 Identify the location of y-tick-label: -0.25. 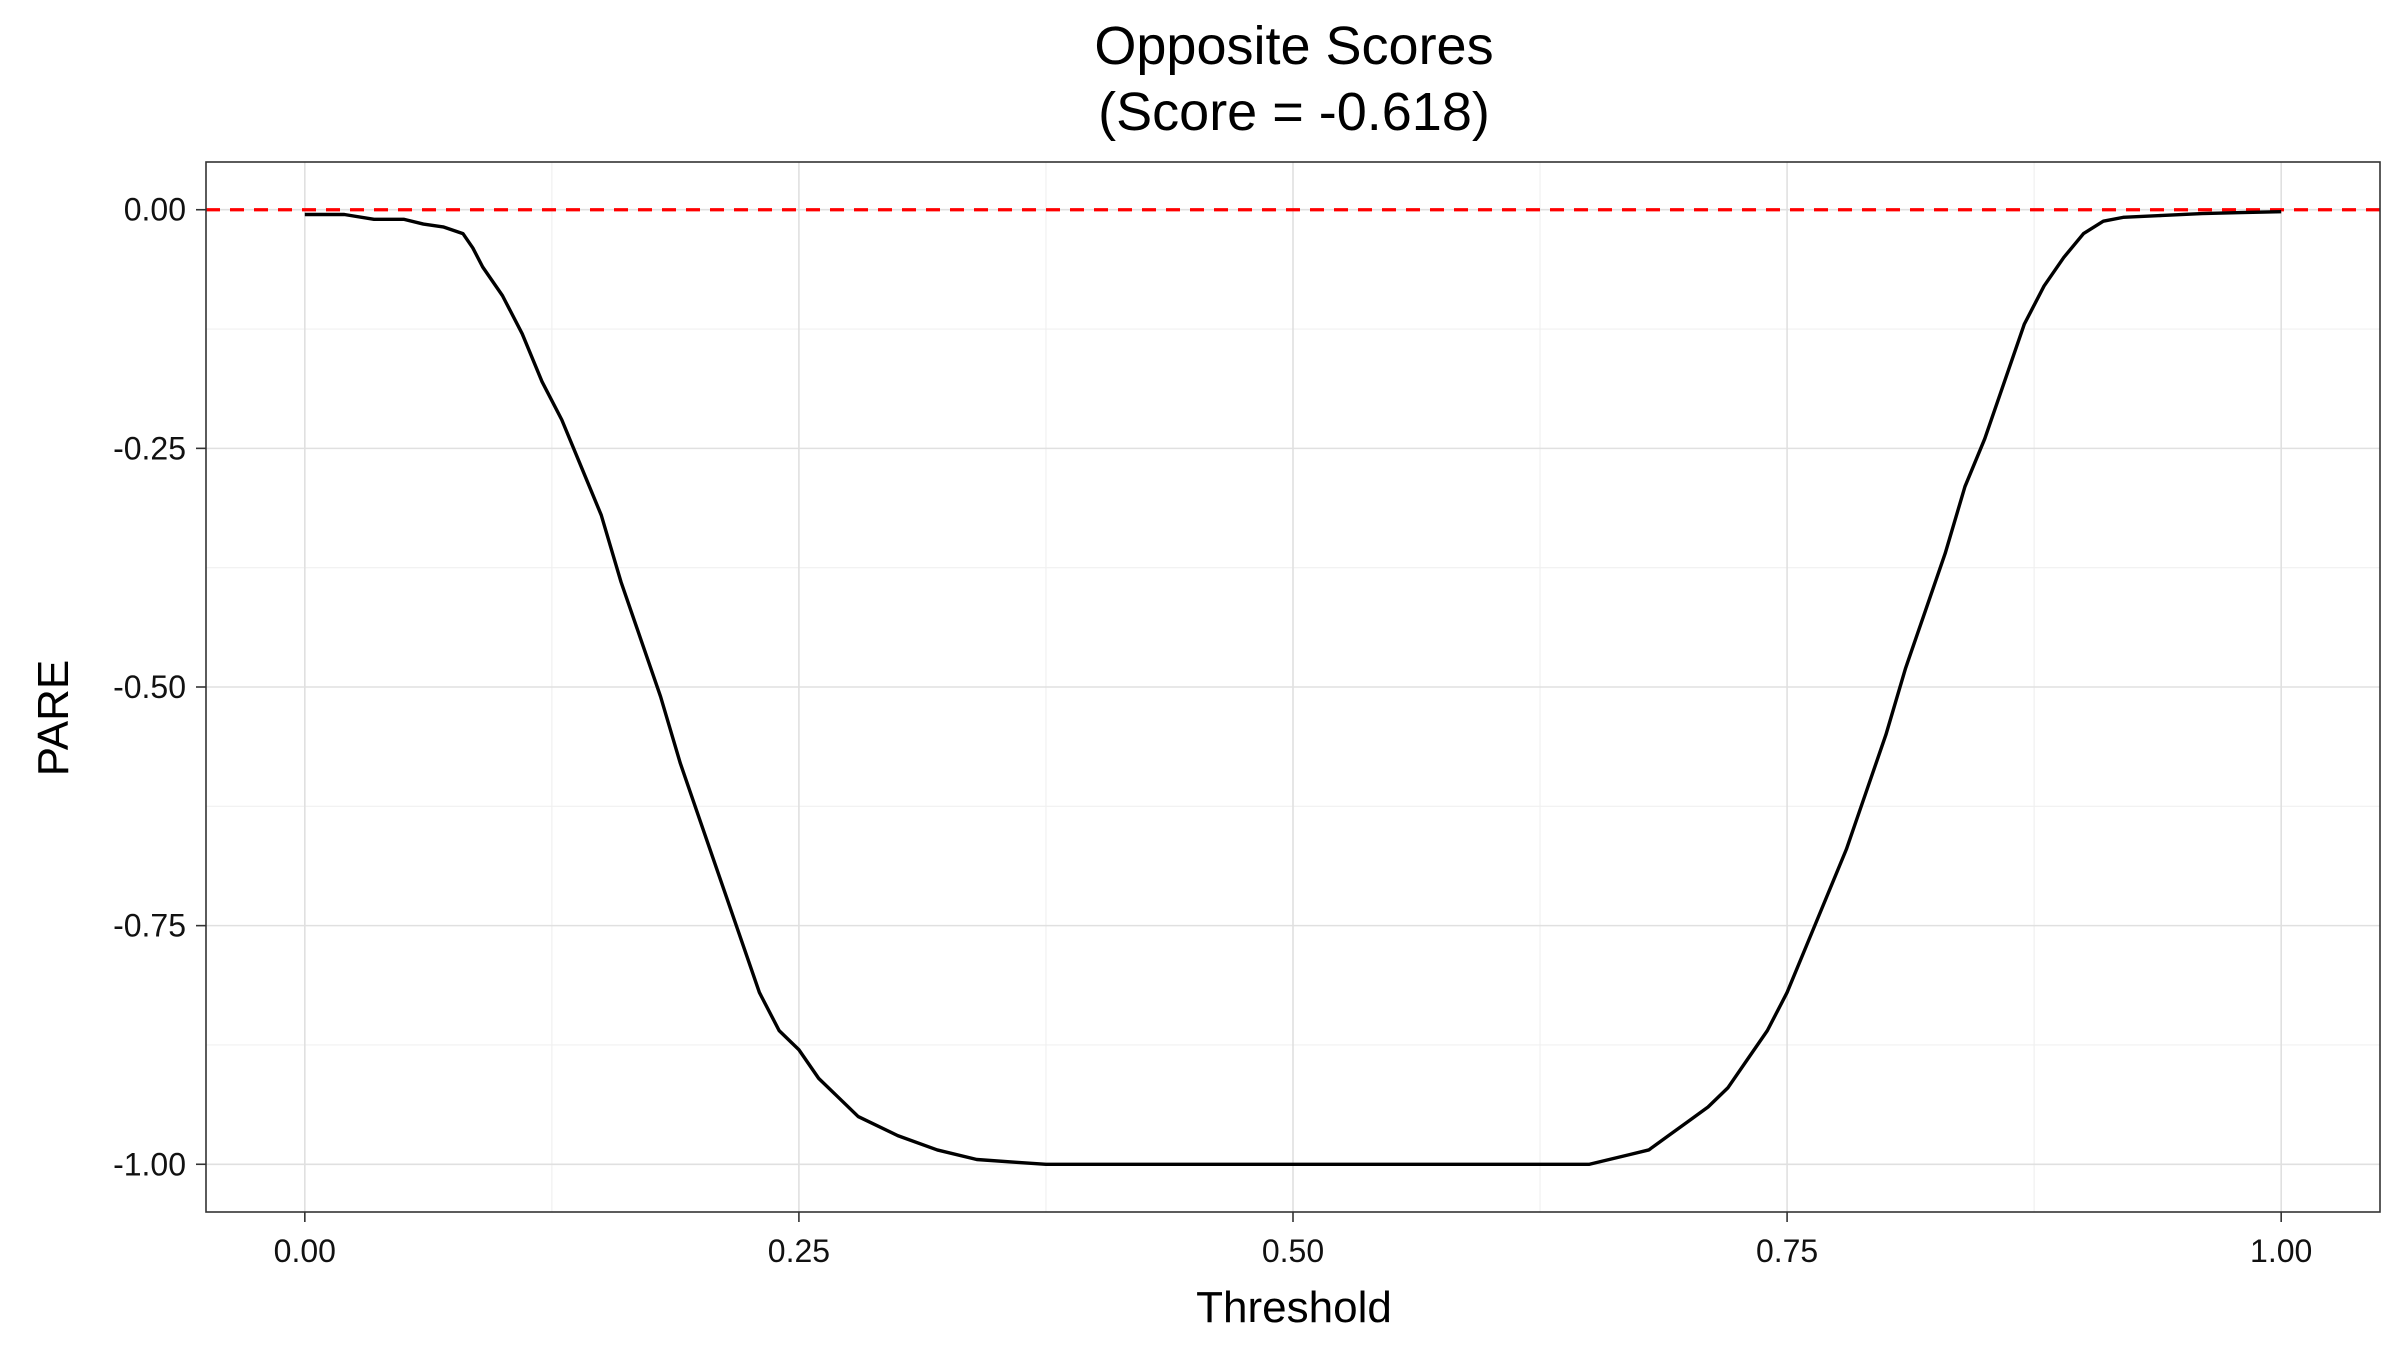
(149, 448).